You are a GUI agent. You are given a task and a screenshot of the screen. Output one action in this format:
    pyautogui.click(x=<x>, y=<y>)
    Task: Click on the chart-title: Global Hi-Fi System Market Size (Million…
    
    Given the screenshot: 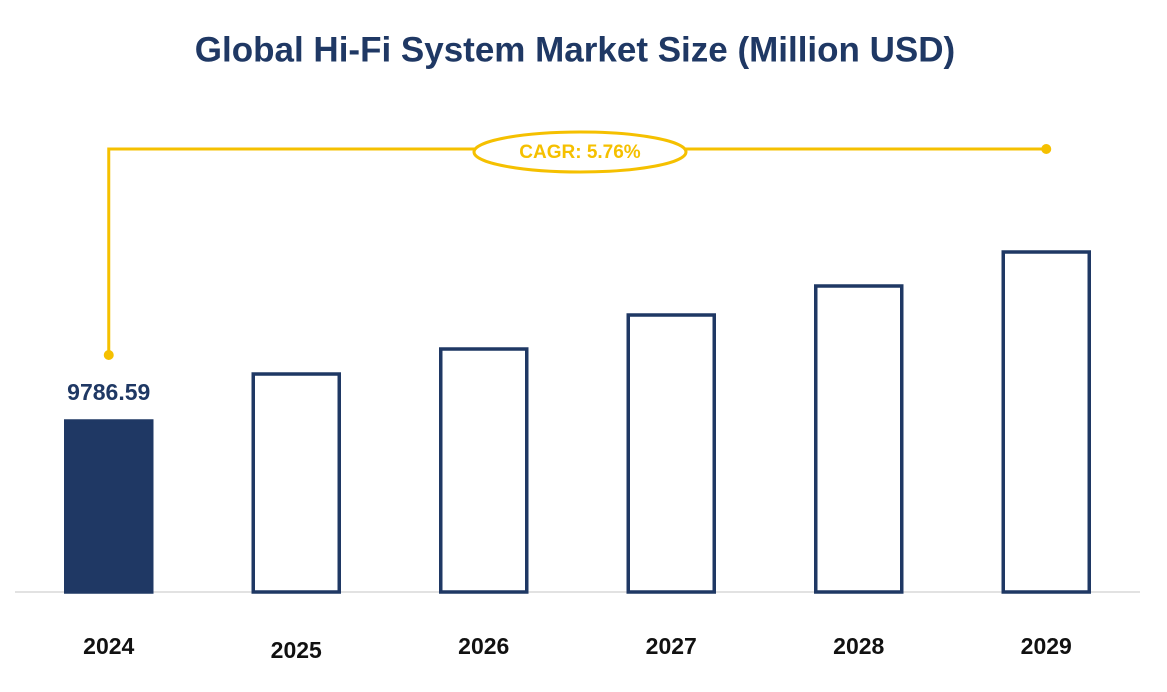 What is the action you would take?
    pyautogui.click(x=575, y=49)
    